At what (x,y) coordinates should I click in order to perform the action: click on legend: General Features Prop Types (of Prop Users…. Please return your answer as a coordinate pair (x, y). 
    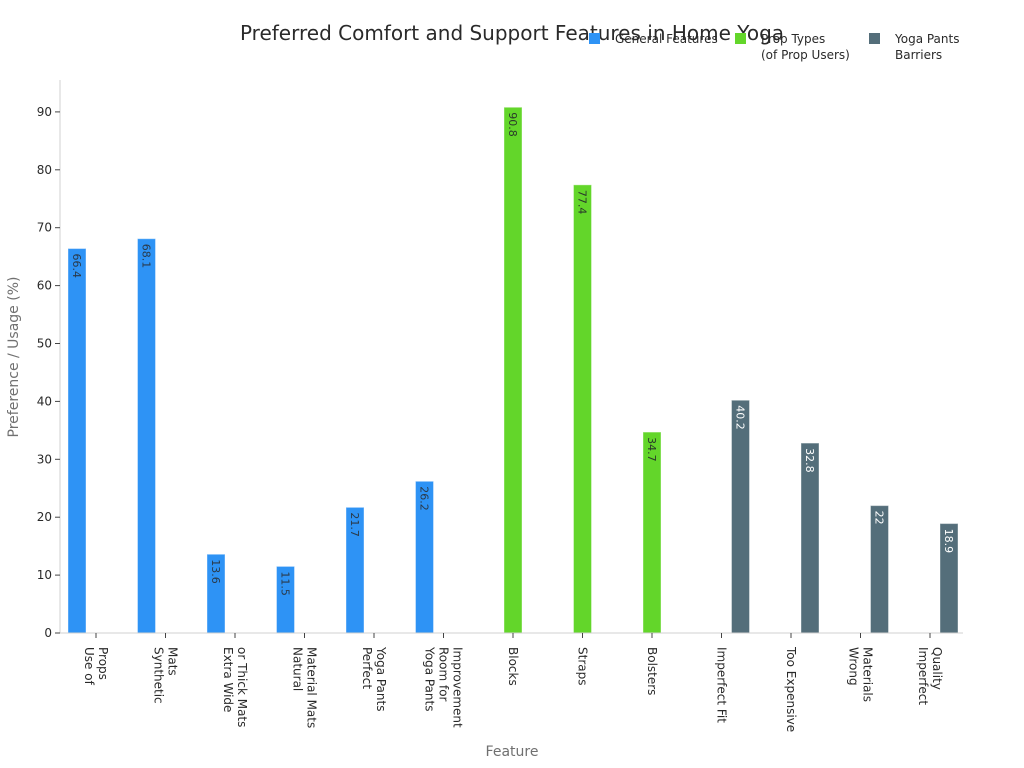
    Looking at the image, I should click on (774, 47).